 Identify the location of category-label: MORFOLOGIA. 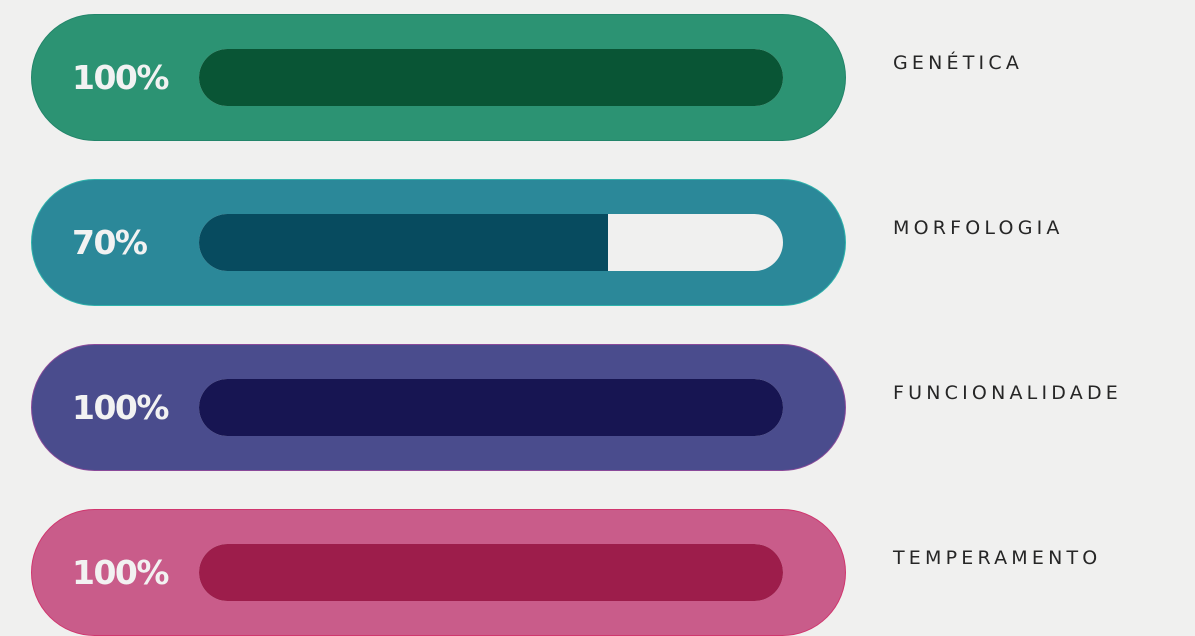
(978, 228).